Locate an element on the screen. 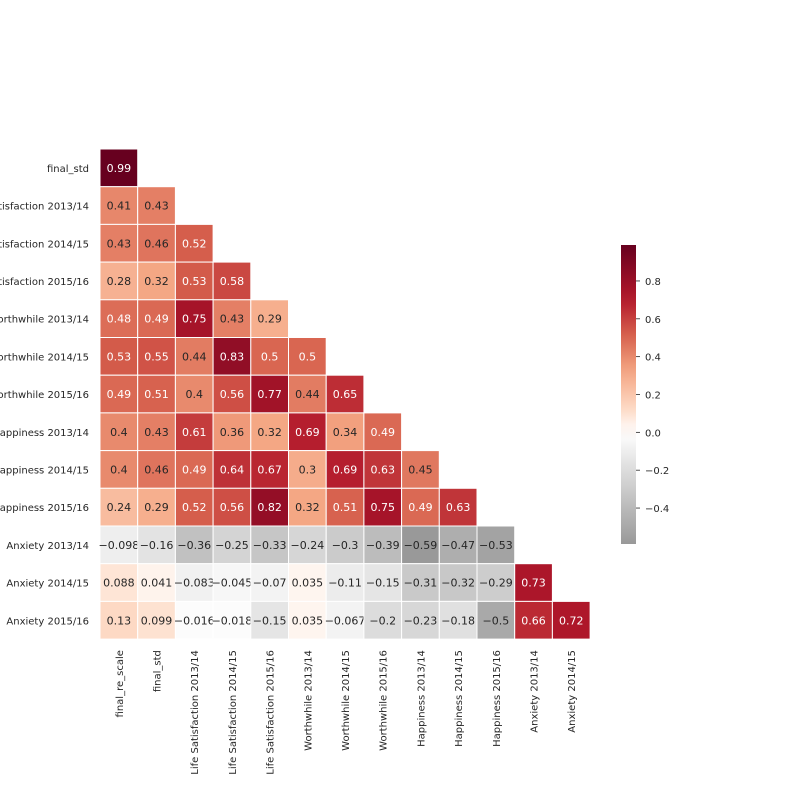  row-tick-label: Anxiety 2013/14 is located at coordinates (47, 546).